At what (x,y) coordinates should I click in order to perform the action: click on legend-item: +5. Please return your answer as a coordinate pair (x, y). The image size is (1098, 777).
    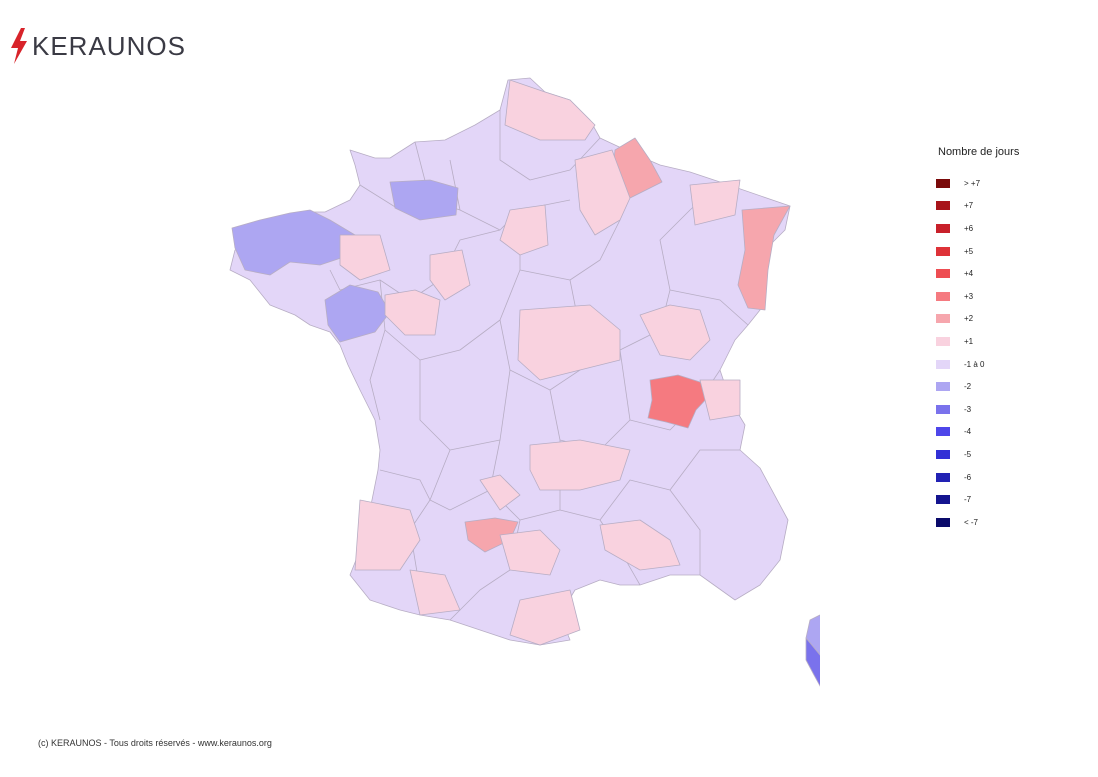
    Looking at the image, I should click on (1006, 251).